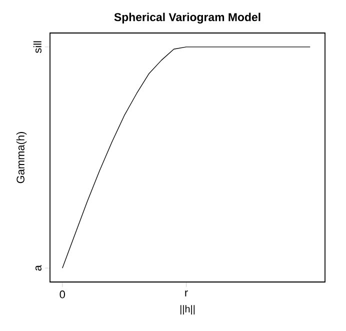 The image size is (346, 331). I want to click on chart-title: Spherical Variogram Model, so click(187, 18).